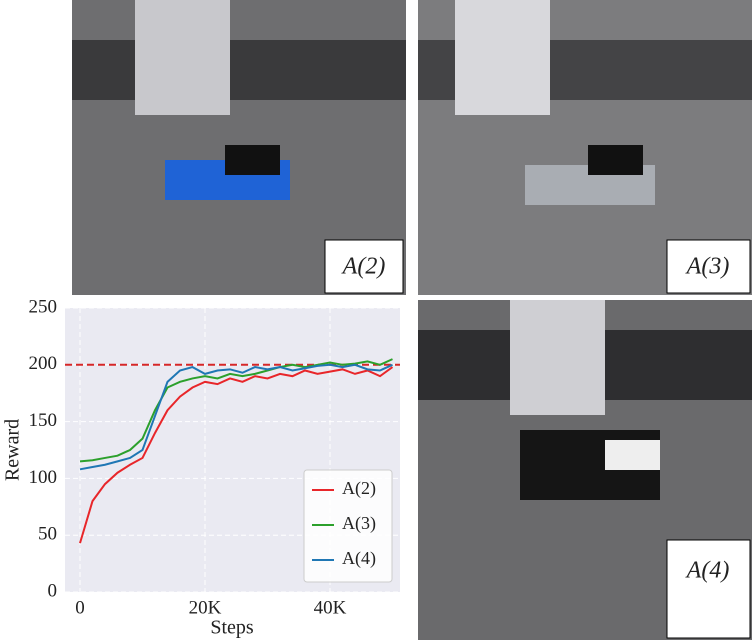 The height and width of the screenshot is (640, 754). Describe the element at coordinates (359, 488) in the screenshot. I see `legend-label: A(2)` at that location.